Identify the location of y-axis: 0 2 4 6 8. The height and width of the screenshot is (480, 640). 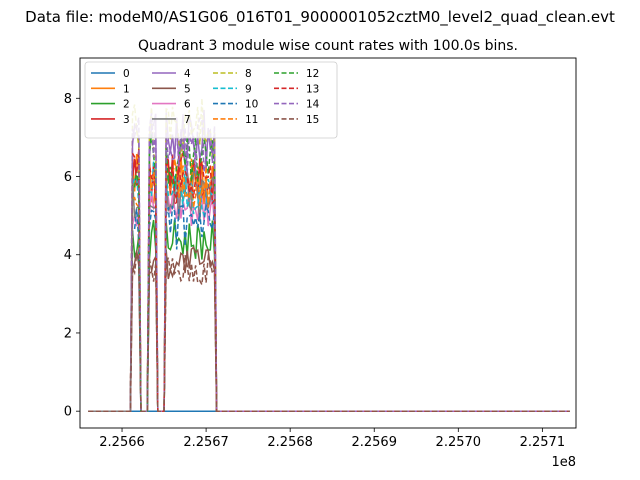
(72, 256).